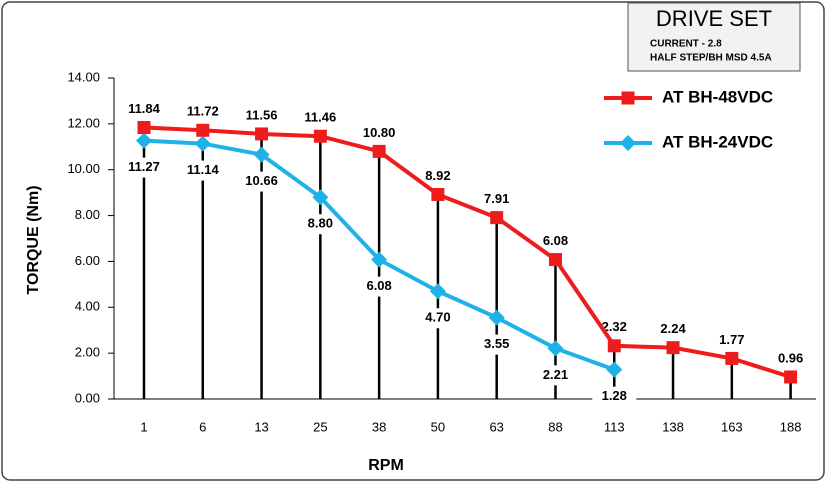 Image resolution: width=827 pixels, height=483 pixels. I want to click on x-tick-label: 113, so click(614, 426).